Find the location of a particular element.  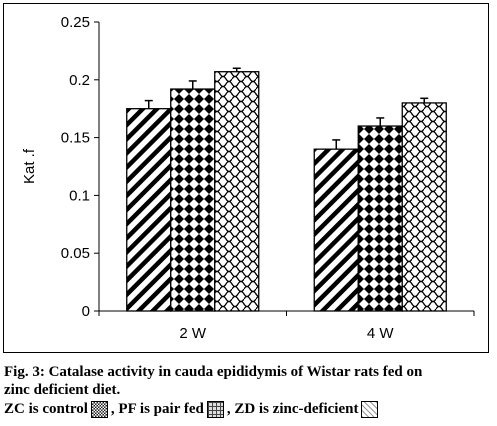

y-tick-label: 0.15 is located at coordinates (75, 138).